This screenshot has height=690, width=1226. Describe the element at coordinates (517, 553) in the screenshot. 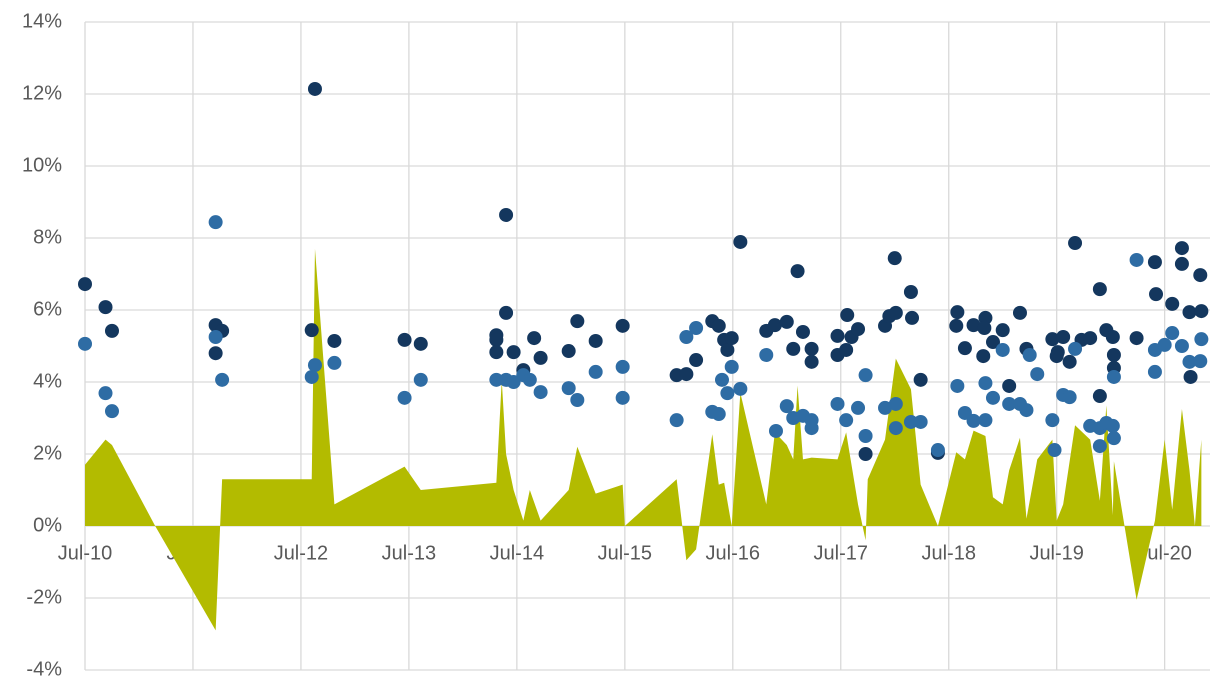

I see `x-tick-label: Jul-14` at that location.